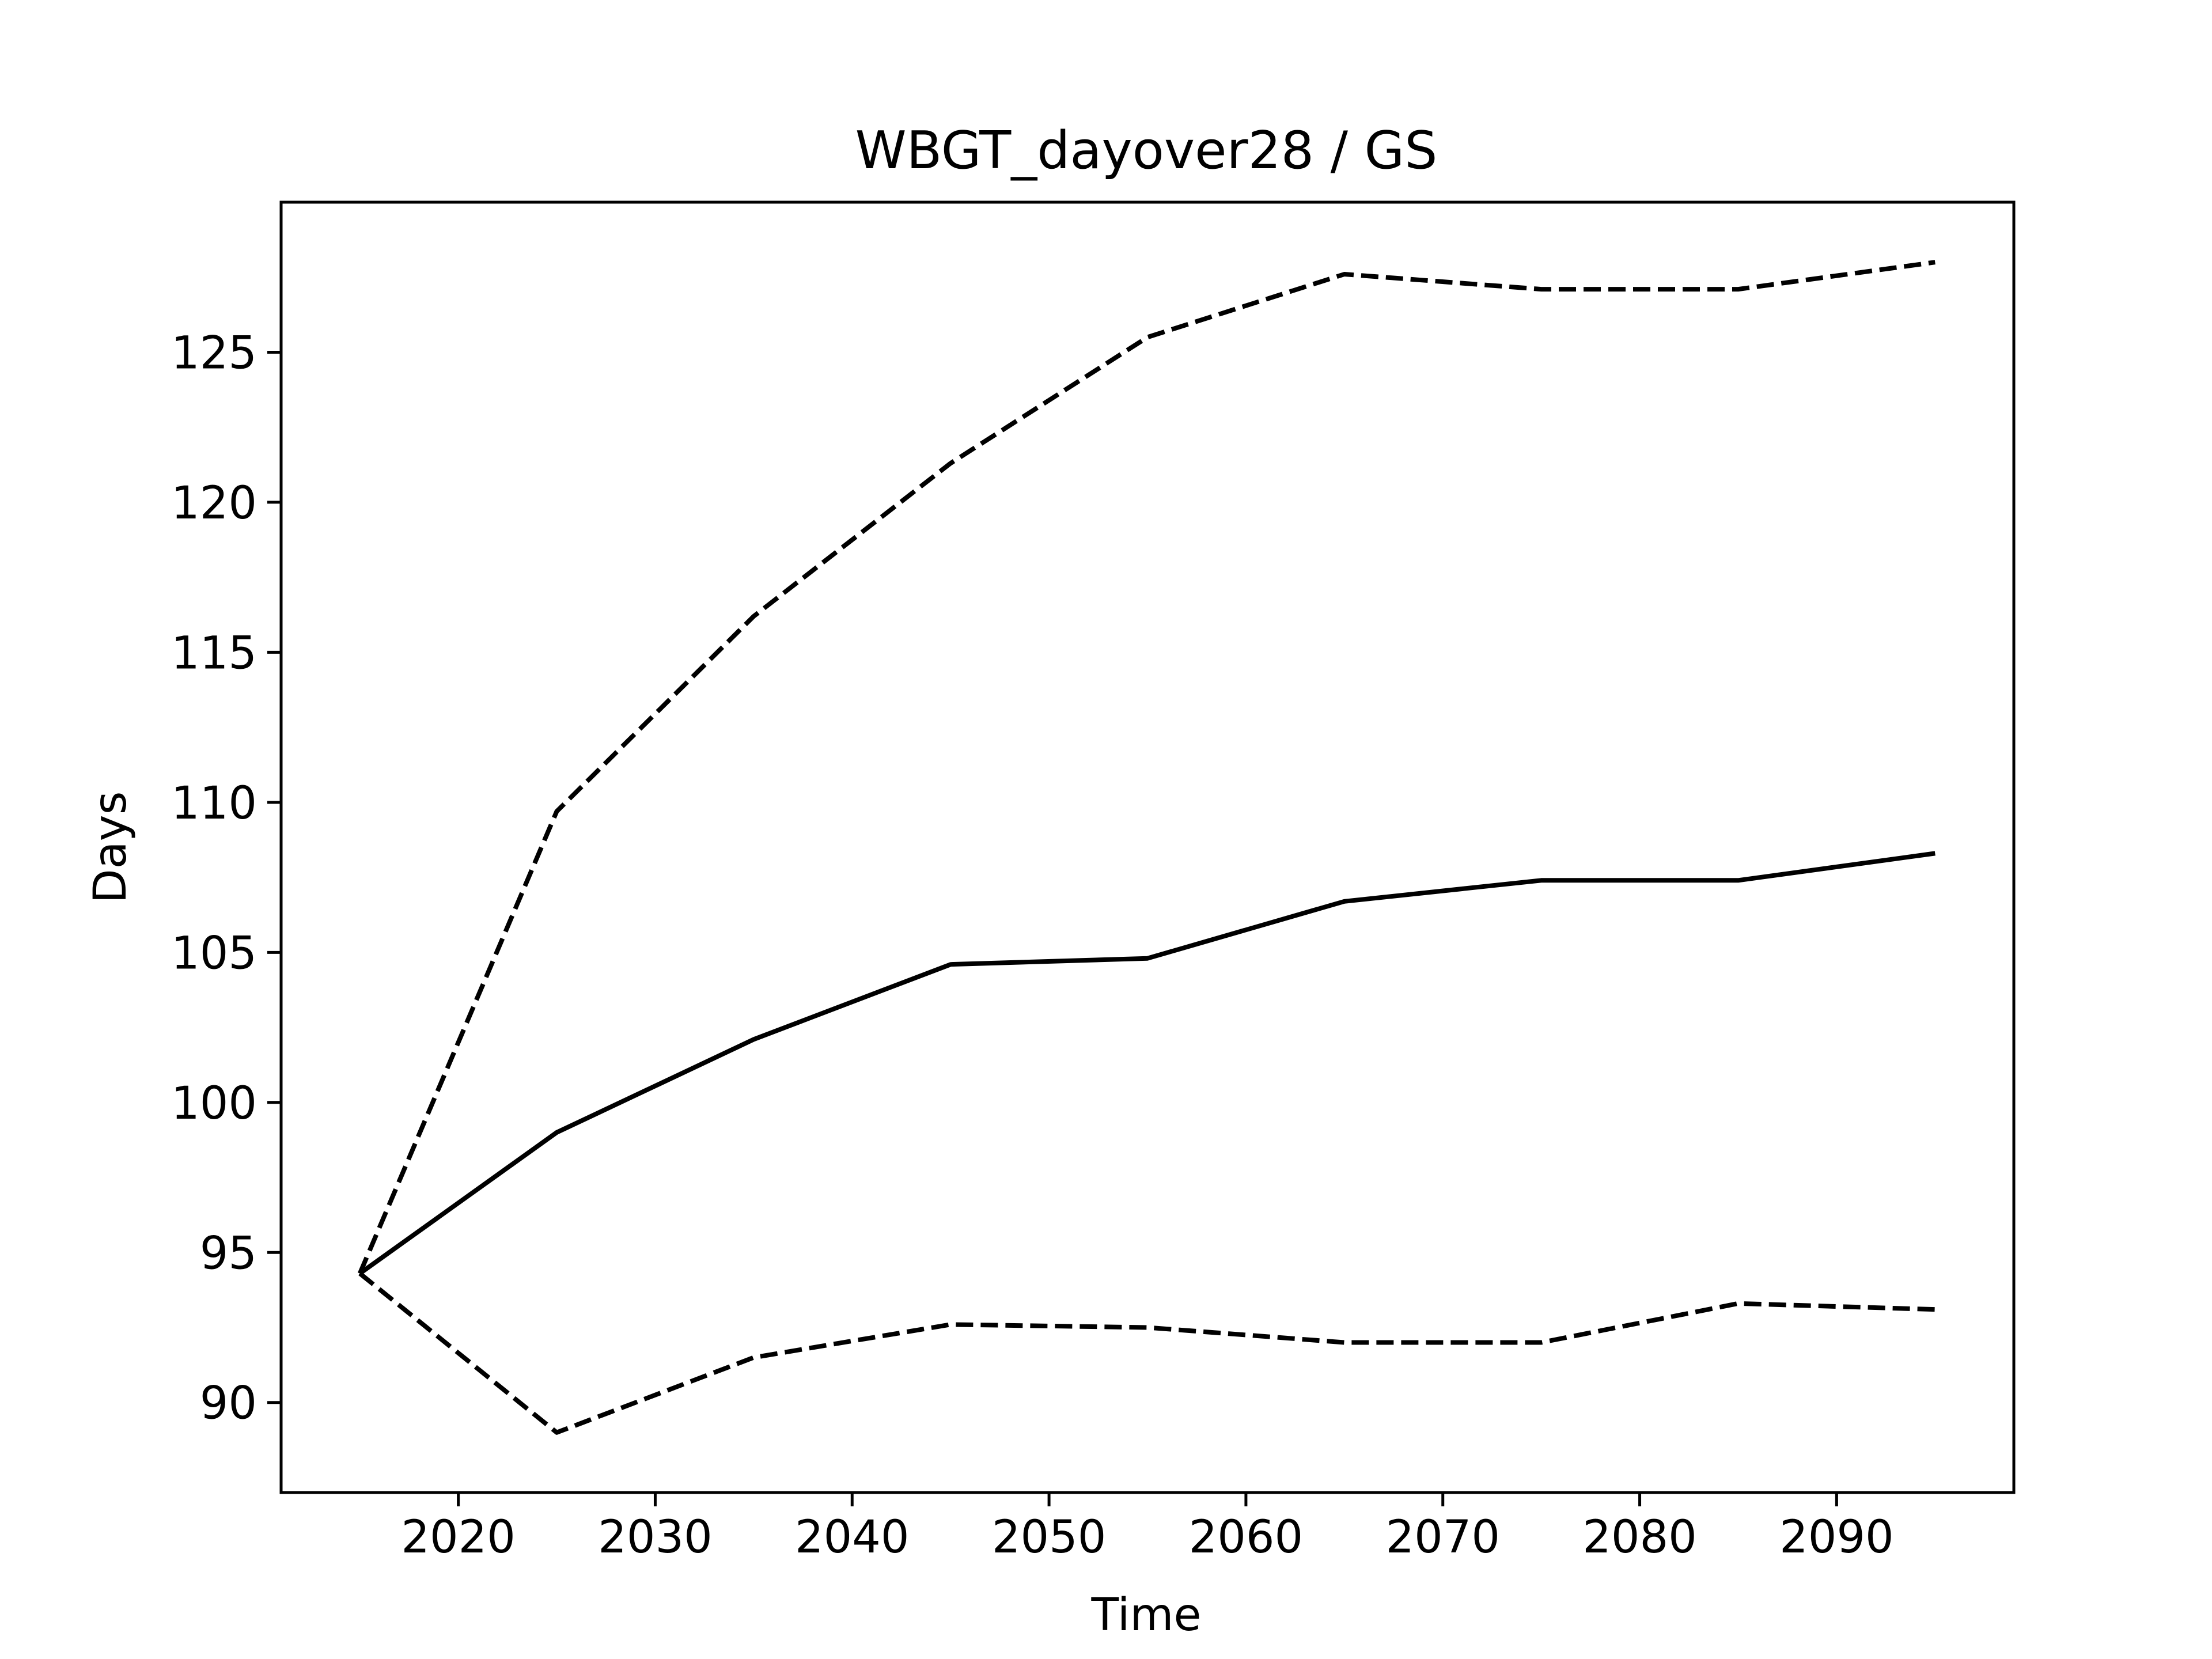 Image resolution: width=2212 pixels, height=1659 pixels. I want to click on y-axis-label: Days, so click(111, 847).